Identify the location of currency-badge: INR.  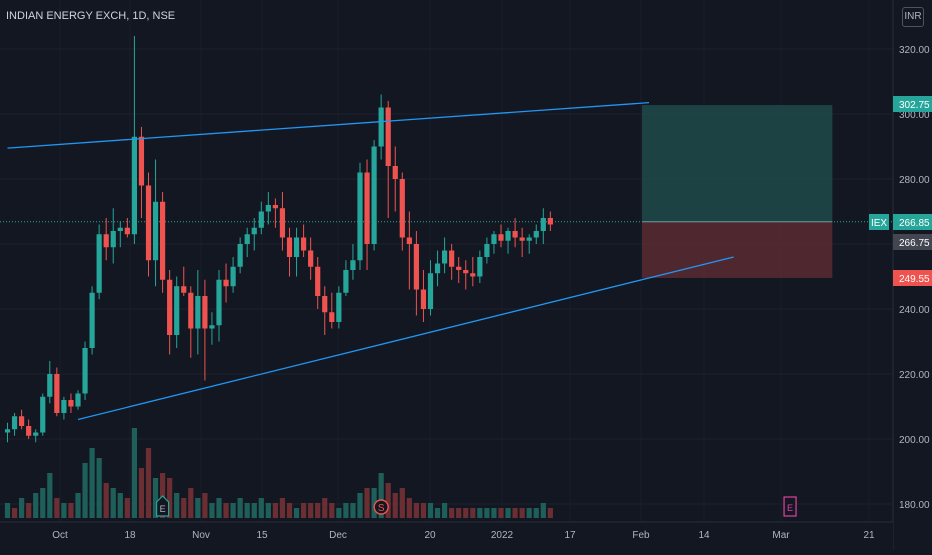
(913, 17).